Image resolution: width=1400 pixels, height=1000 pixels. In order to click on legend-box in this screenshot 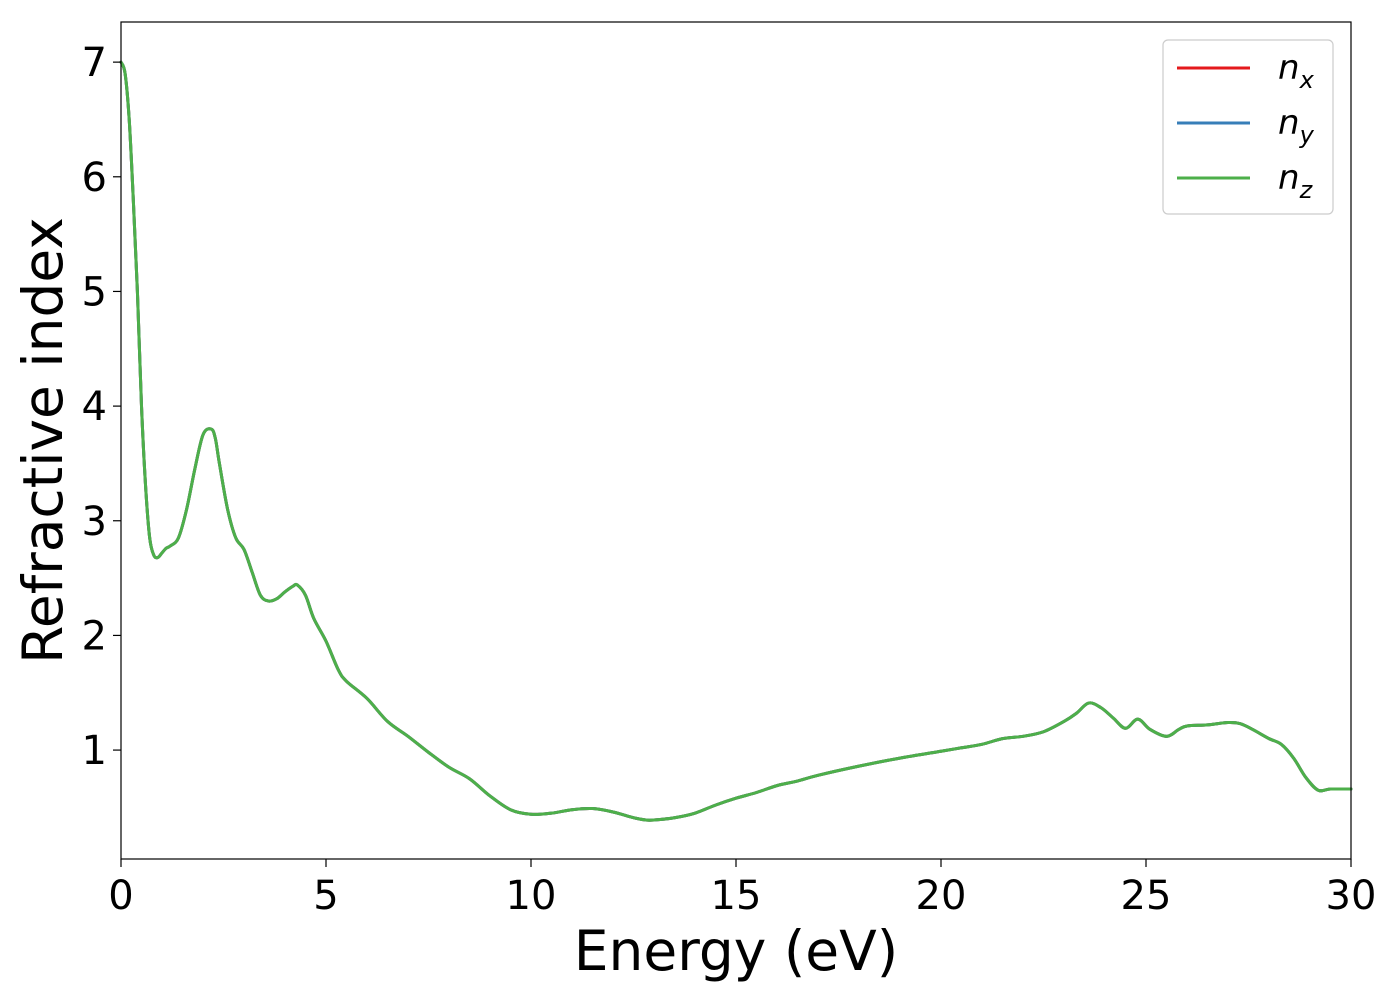, I will do `click(1248, 127)`.